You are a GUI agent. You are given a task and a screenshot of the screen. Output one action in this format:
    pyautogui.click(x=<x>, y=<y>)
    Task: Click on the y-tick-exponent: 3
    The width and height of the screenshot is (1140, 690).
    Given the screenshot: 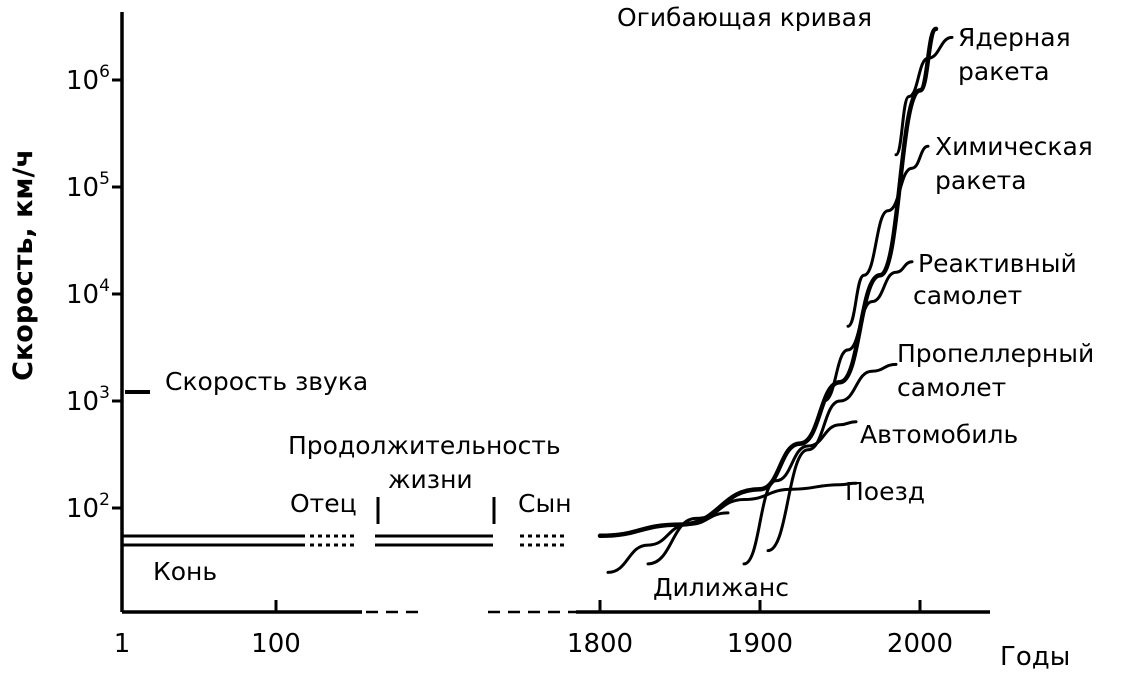 What is the action you would take?
    pyautogui.click(x=104, y=393)
    